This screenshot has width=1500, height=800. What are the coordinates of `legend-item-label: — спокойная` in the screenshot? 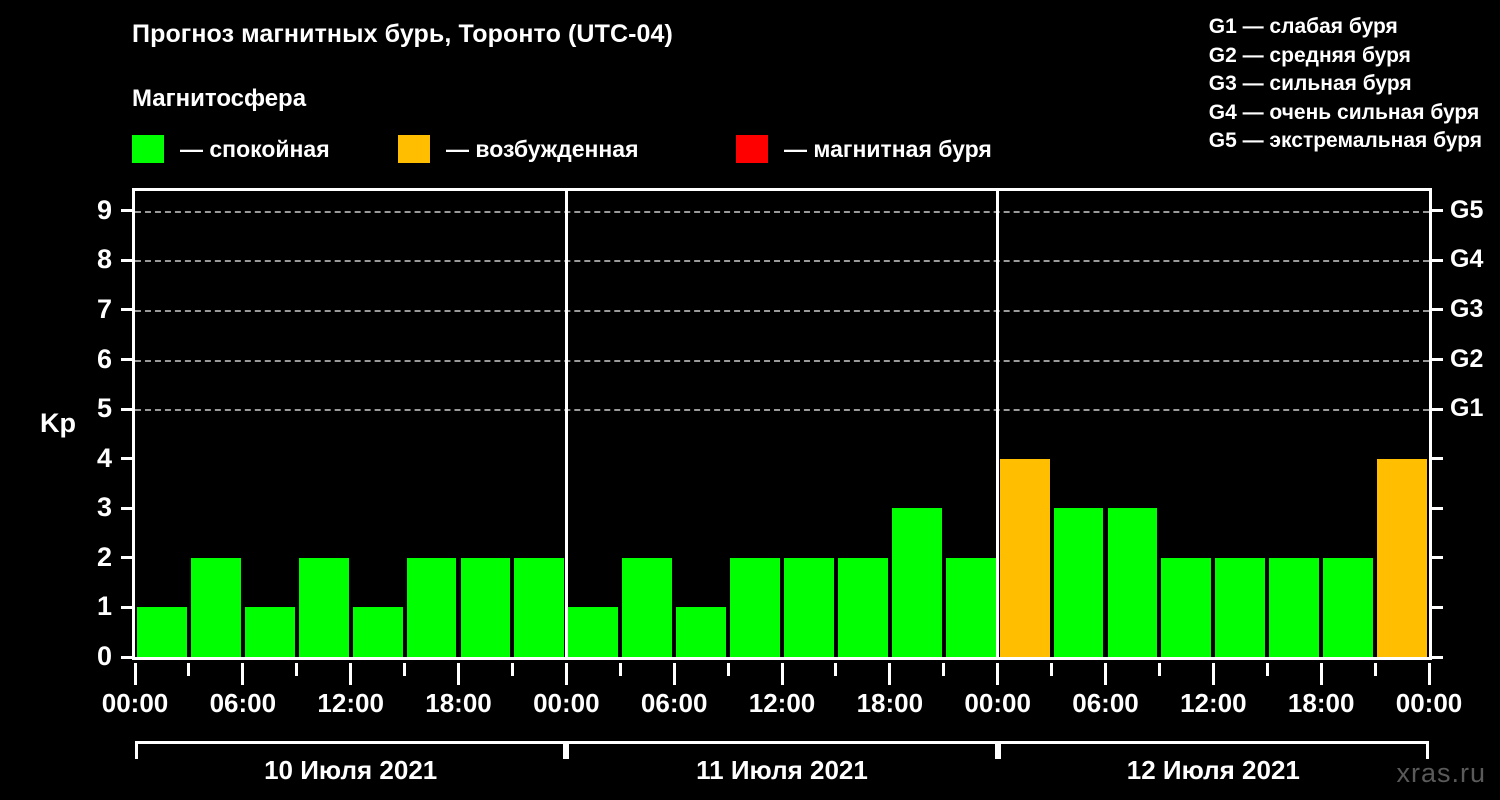 It's located at (255, 148).